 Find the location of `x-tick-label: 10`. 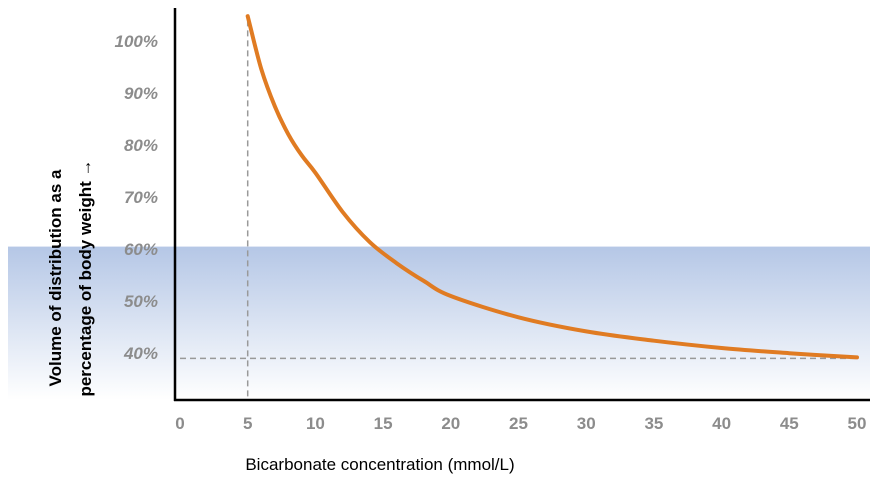

x-tick-label: 10 is located at coordinates (315, 423).